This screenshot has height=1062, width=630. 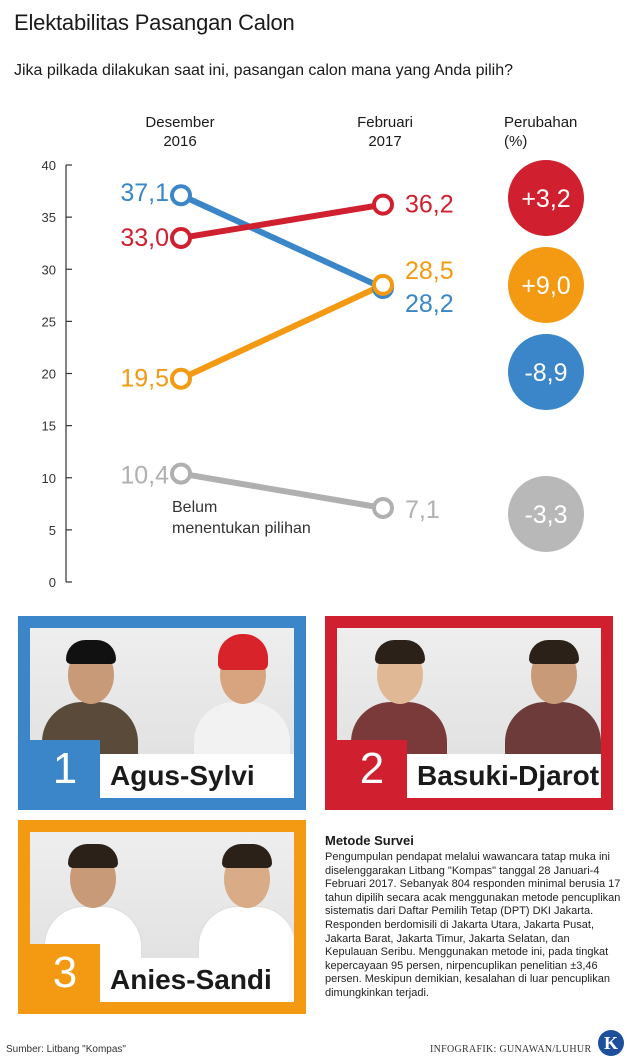 What do you see at coordinates (49, 269) in the screenshot?
I see `y-tick-label: 30` at bounding box center [49, 269].